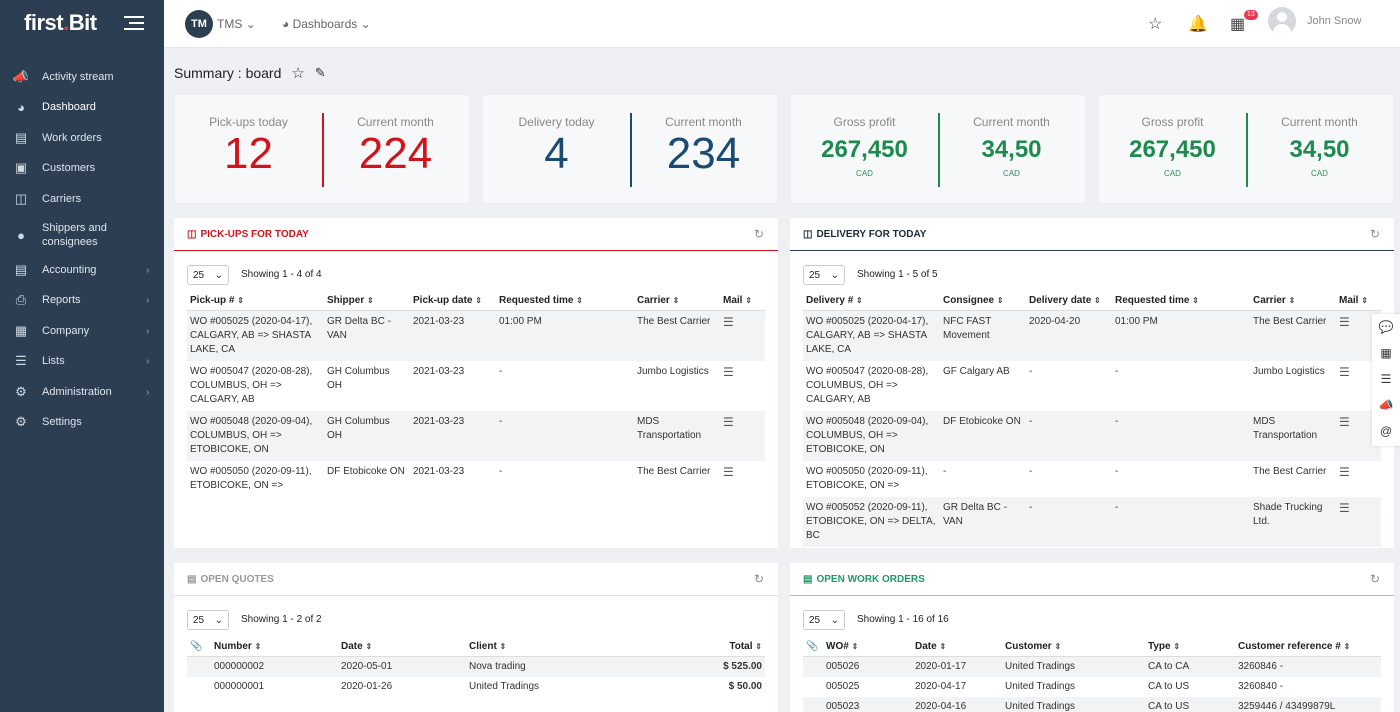  I want to click on chat-icon: 💬, so click(1386, 327).